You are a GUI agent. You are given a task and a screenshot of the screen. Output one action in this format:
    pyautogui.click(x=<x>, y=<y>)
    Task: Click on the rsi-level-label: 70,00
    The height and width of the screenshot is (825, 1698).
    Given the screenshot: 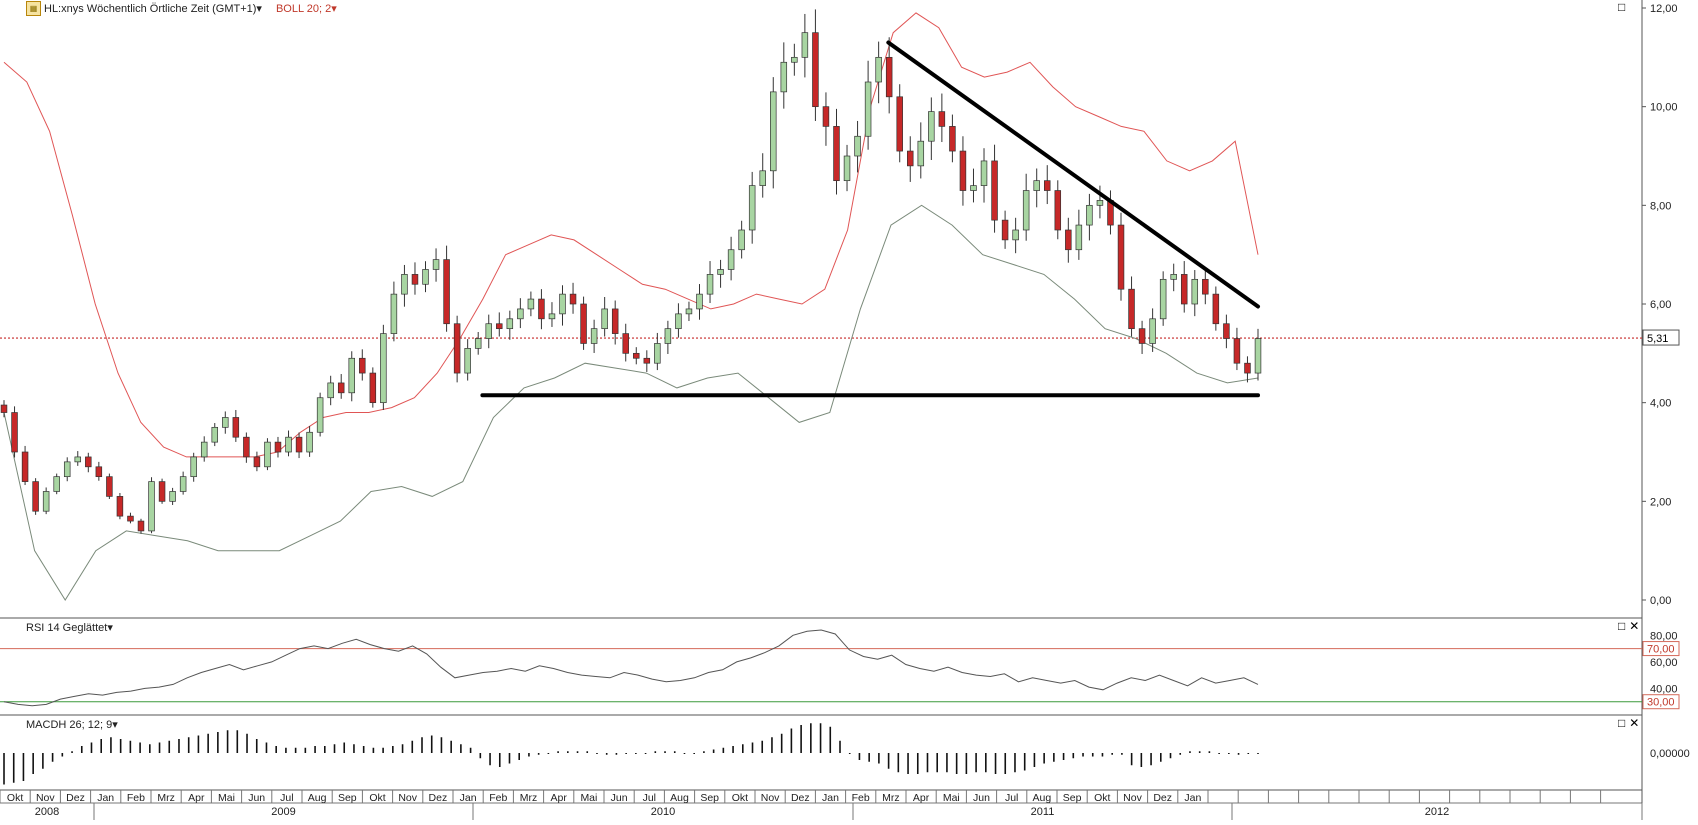 What is the action you would take?
    pyautogui.click(x=1661, y=650)
    